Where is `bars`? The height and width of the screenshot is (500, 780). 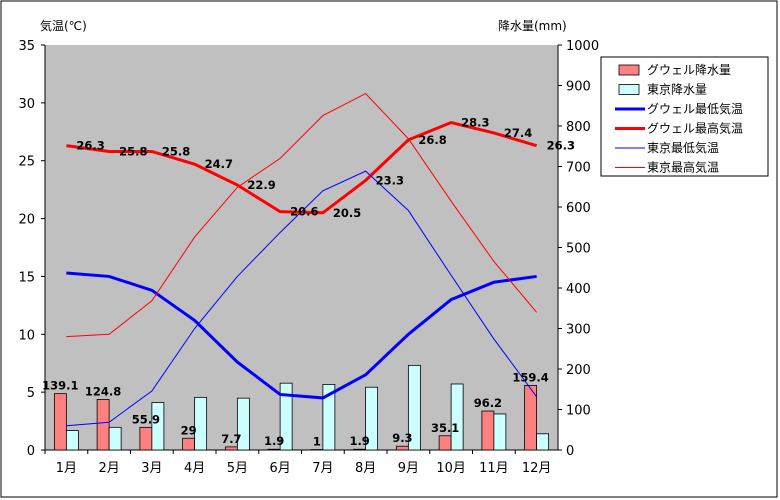 bars is located at coordinates (301, 407).